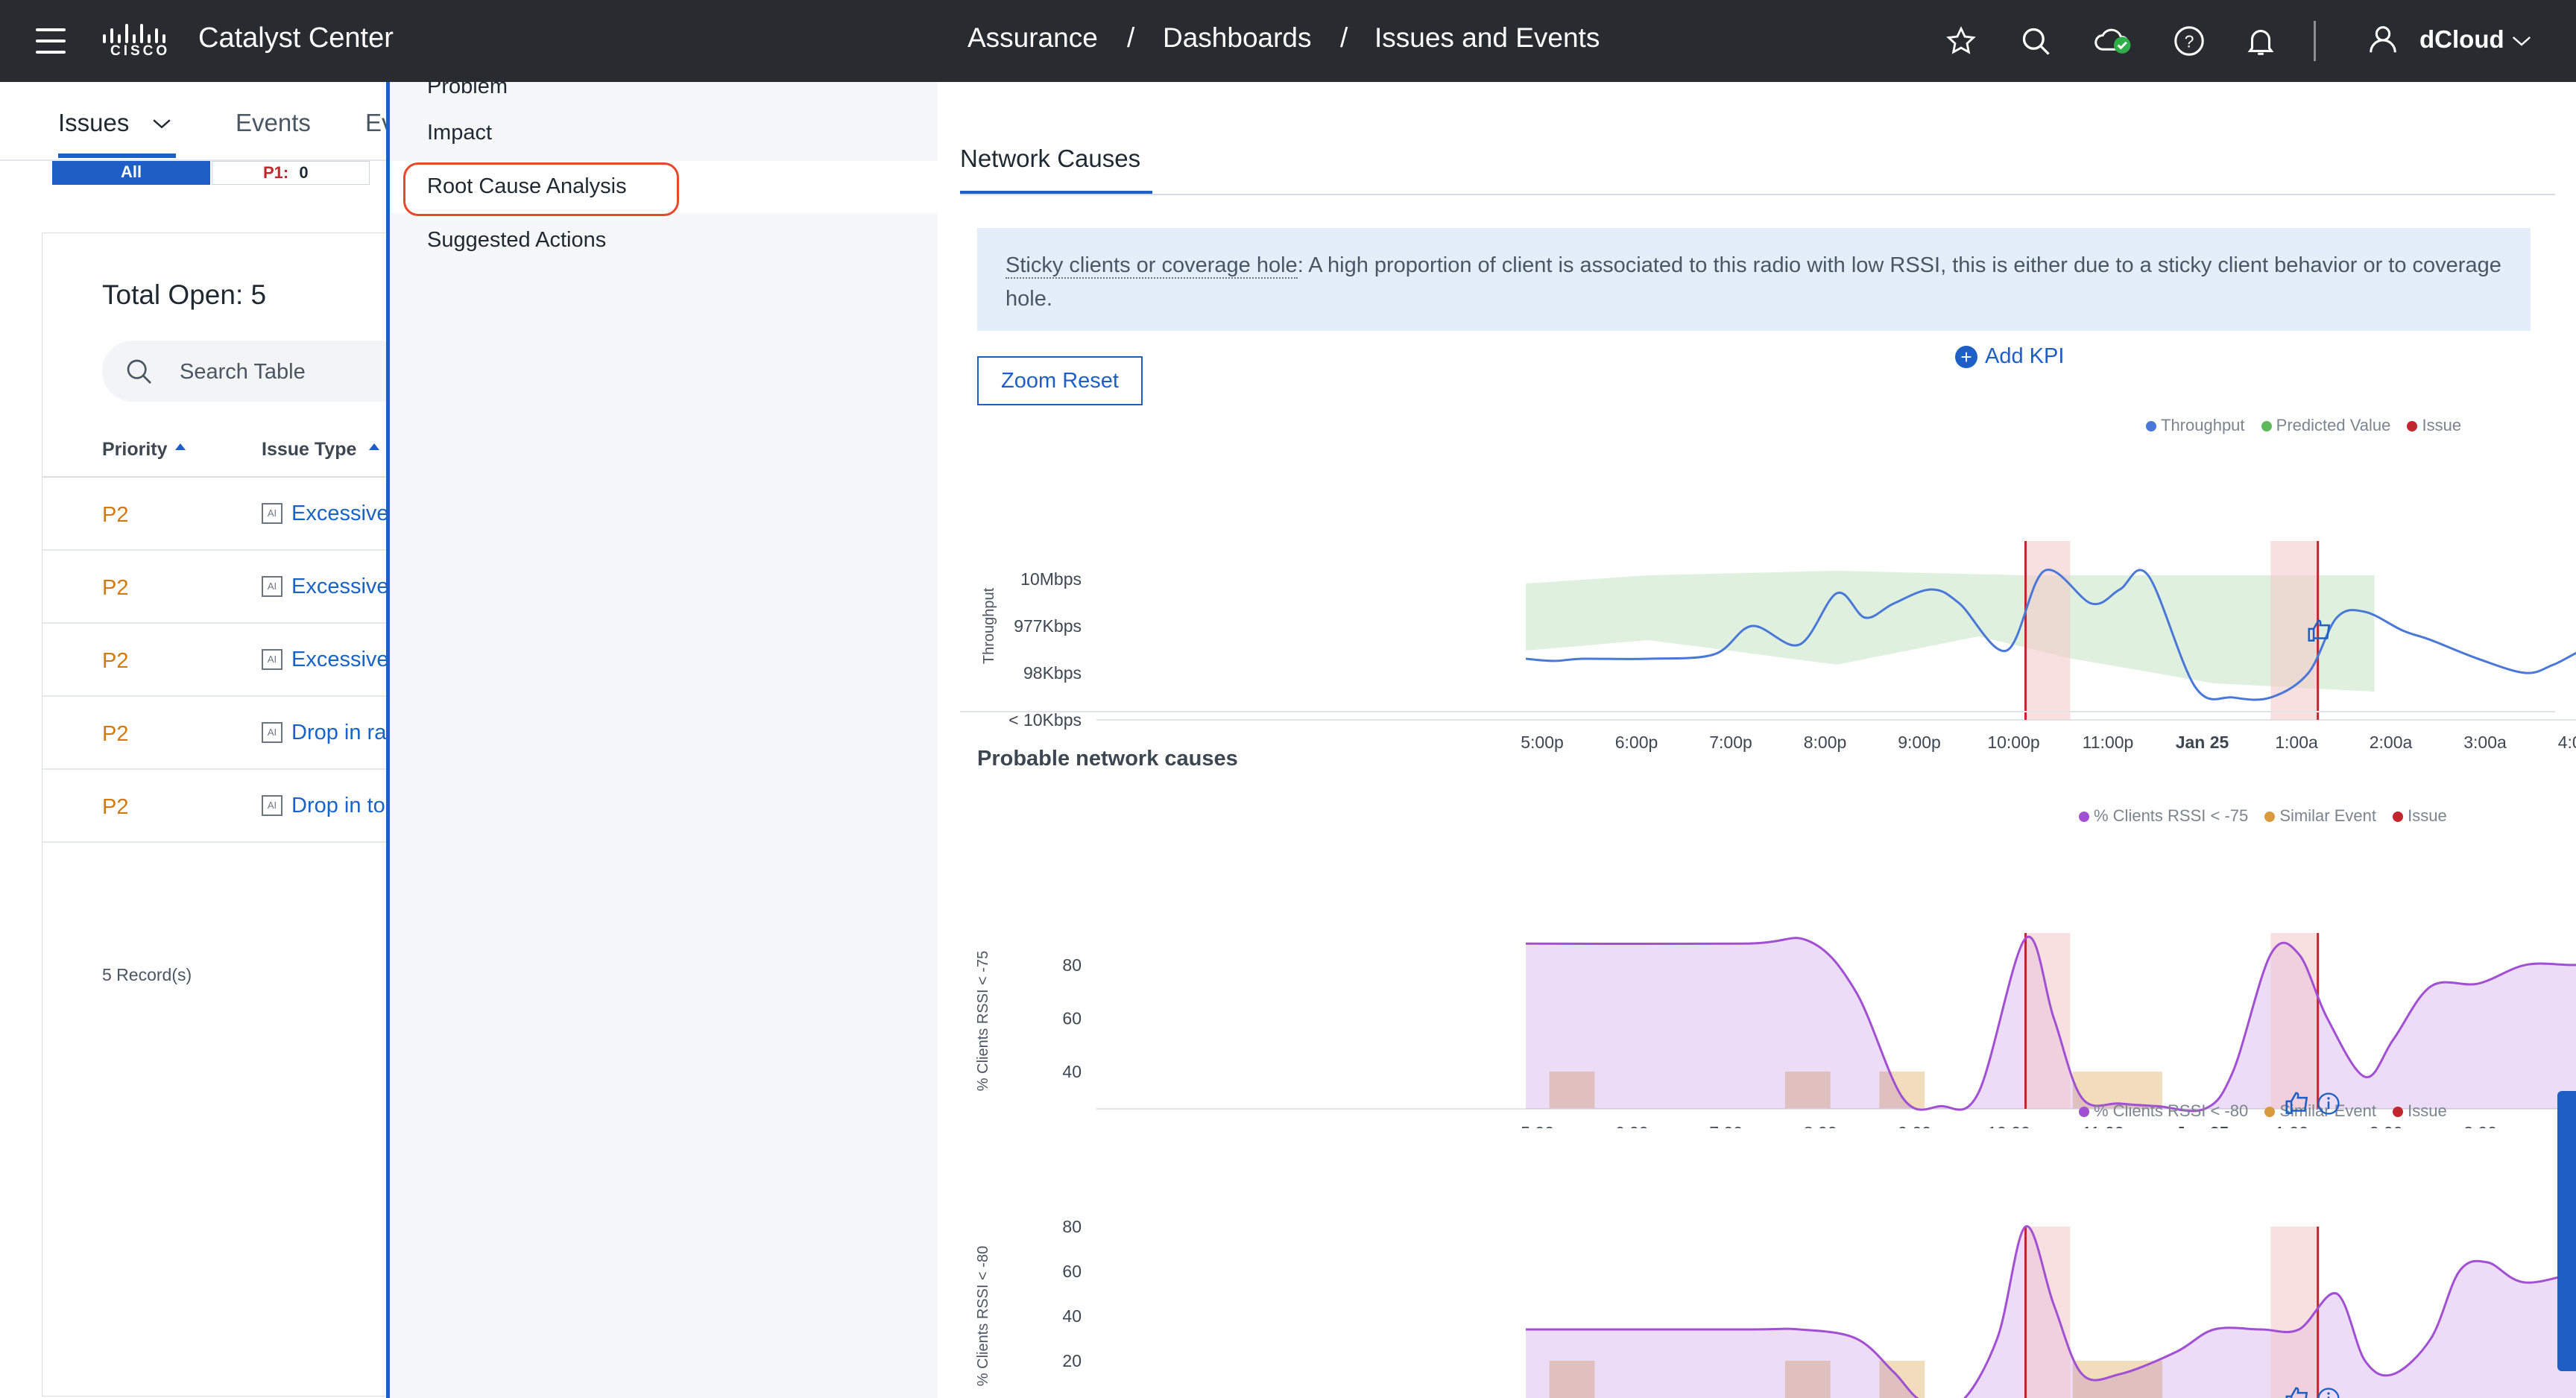 The image size is (2576, 1398). I want to click on issues-tab-bar: Issues Events Ev, so click(197, 121).